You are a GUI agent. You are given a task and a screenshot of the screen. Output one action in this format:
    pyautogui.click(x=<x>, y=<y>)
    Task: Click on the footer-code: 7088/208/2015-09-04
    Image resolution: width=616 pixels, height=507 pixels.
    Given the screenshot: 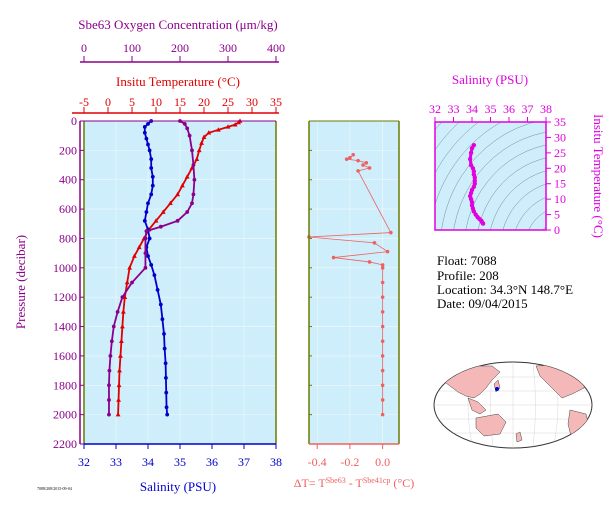 What is the action you would take?
    pyautogui.click(x=54, y=488)
    